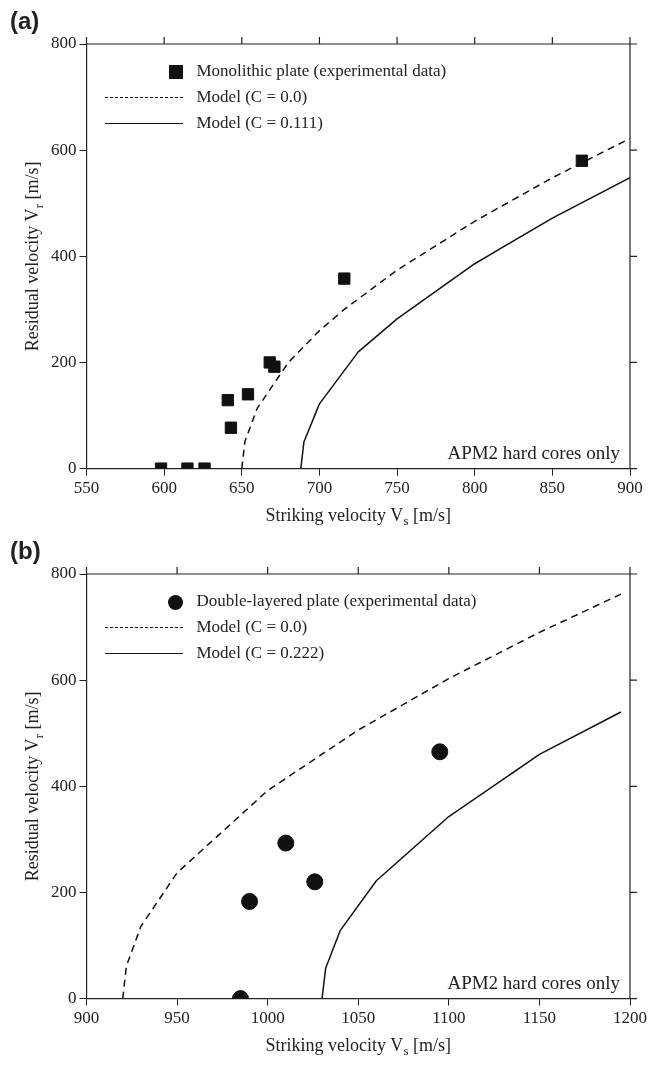 The height and width of the screenshot is (1077, 664). What do you see at coordinates (177, 1018) in the screenshot?
I see `x-tick-label: 950` at bounding box center [177, 1018].